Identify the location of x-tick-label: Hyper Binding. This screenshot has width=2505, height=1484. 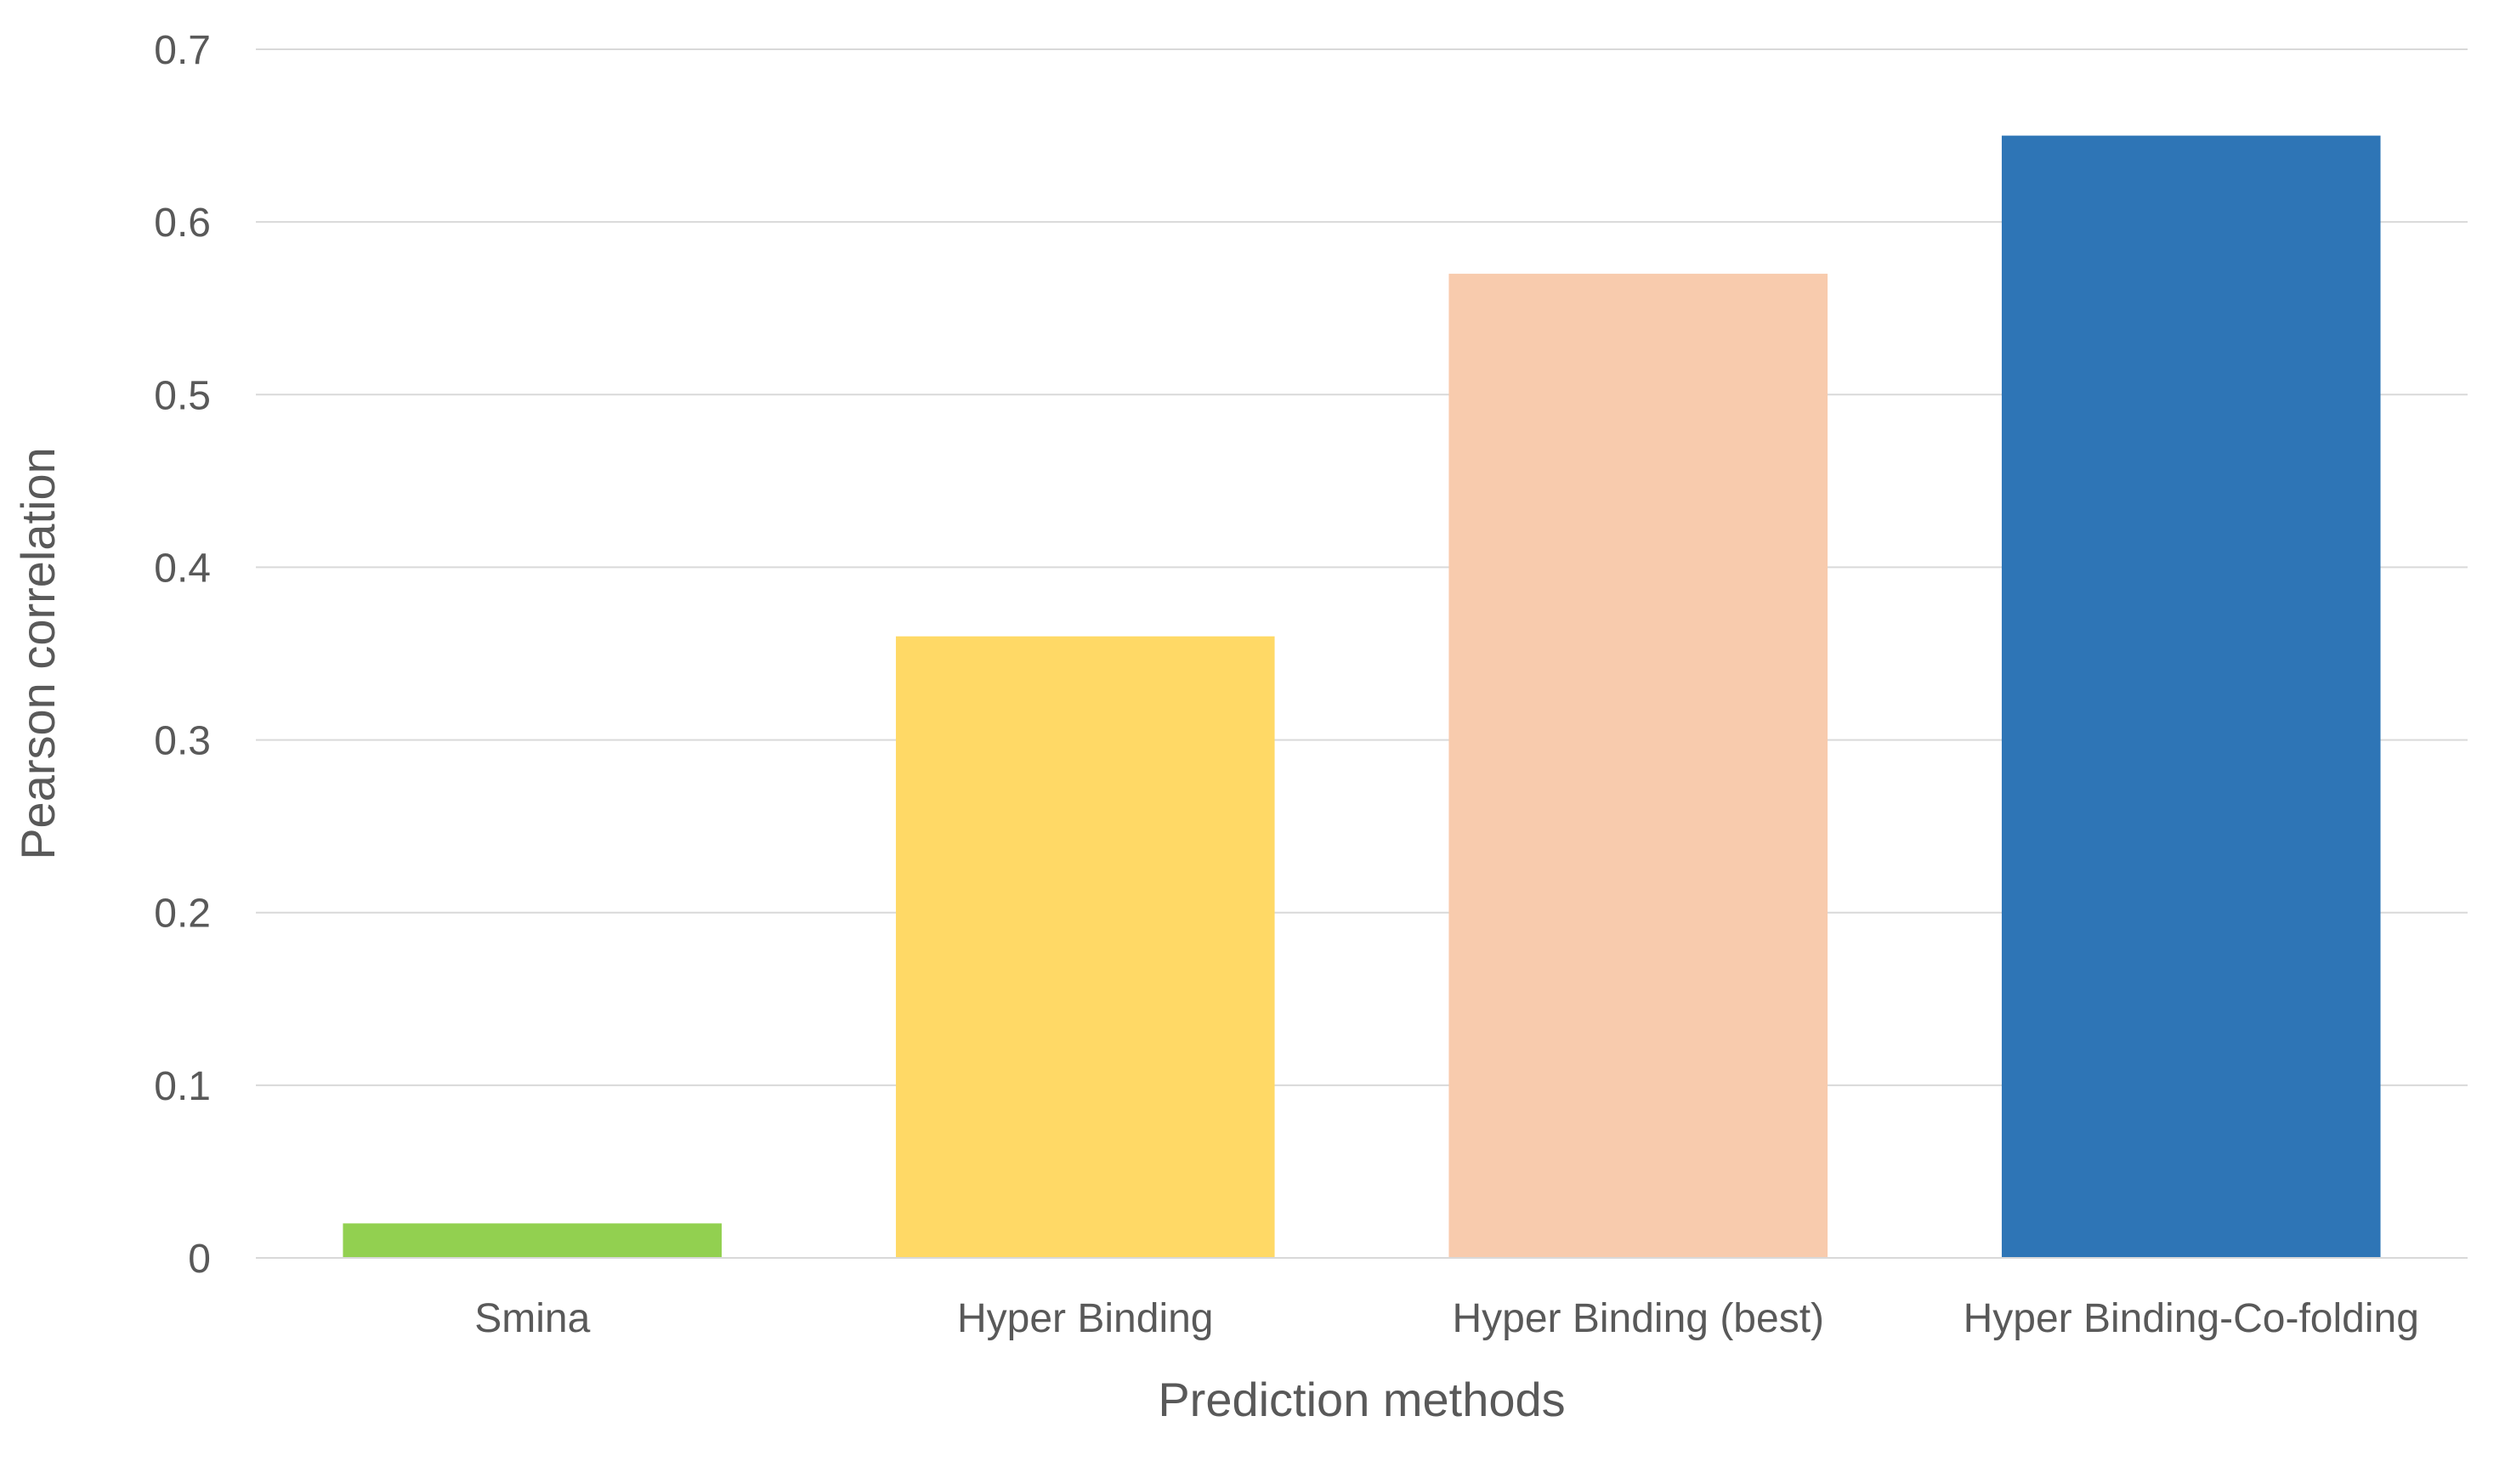
(1085, 1318).